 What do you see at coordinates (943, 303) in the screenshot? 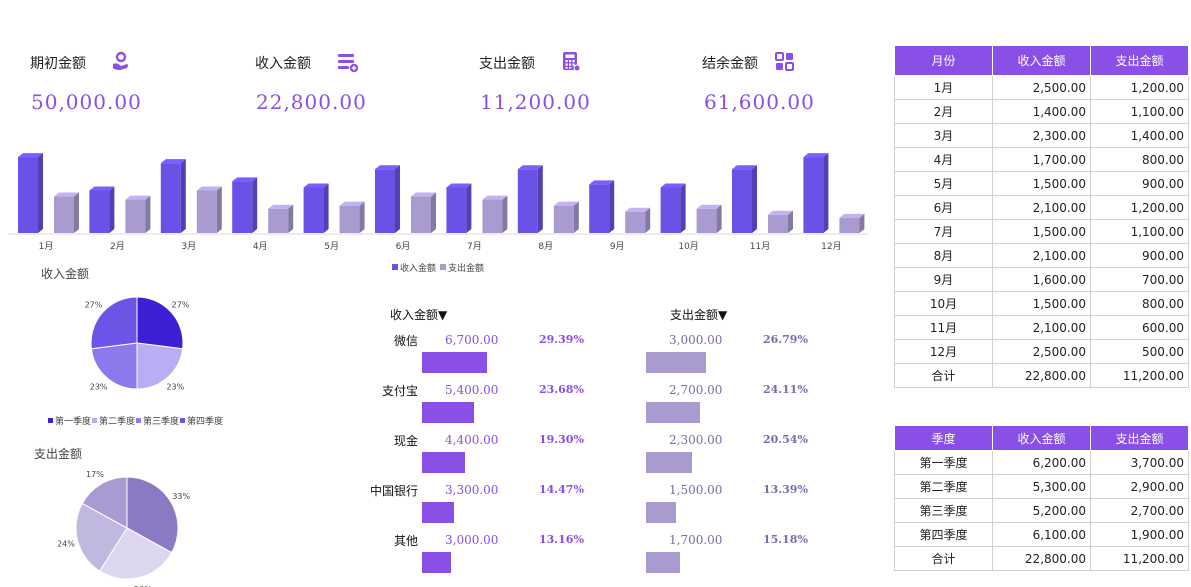
I see `table-cell: 10月` at bounding box center [943, 303].